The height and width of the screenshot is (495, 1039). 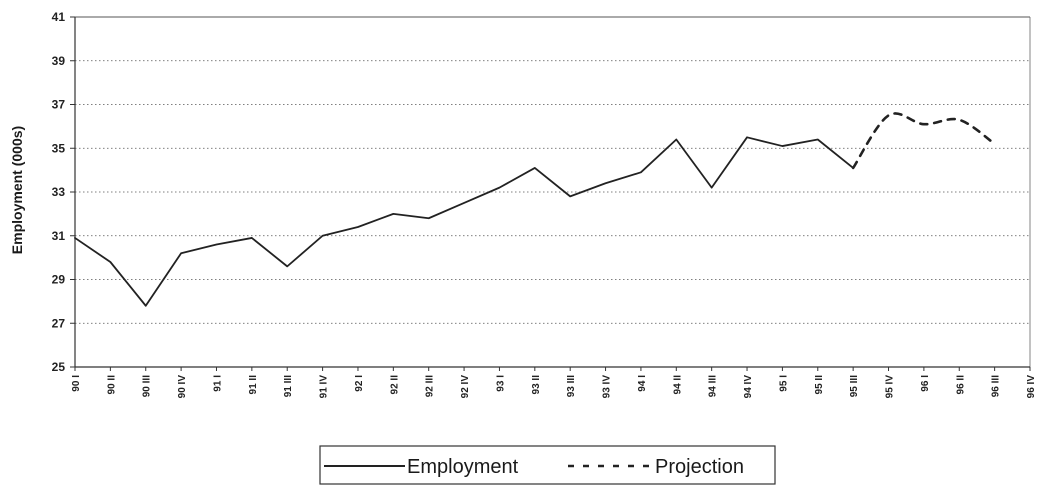 What do you see at coordinates (783, 383) in the screenshot?
I see `x-tick-label: 95 I` at bounding box center [783, 383].